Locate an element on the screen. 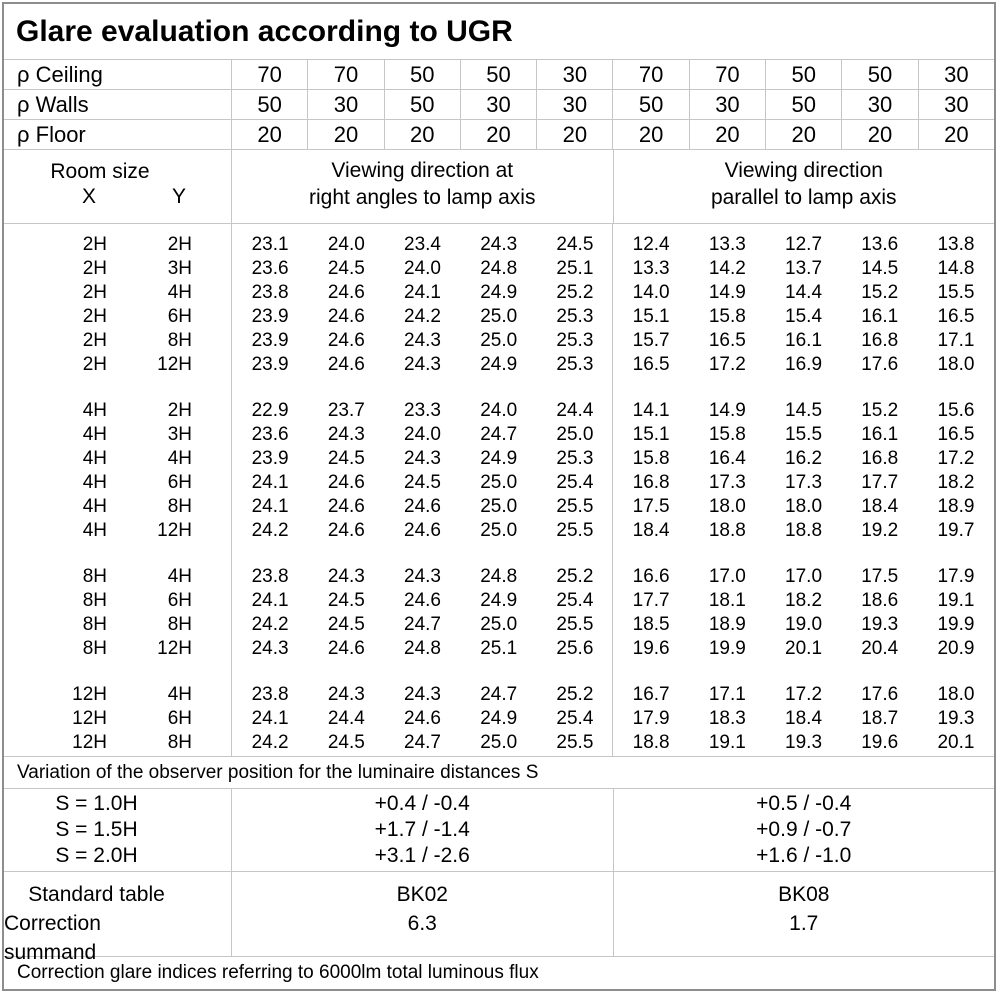 Image resolution: width=1000 pixels, height=1000 pixels. ugr-value: 23.4 is located at coordinates (422, 244).